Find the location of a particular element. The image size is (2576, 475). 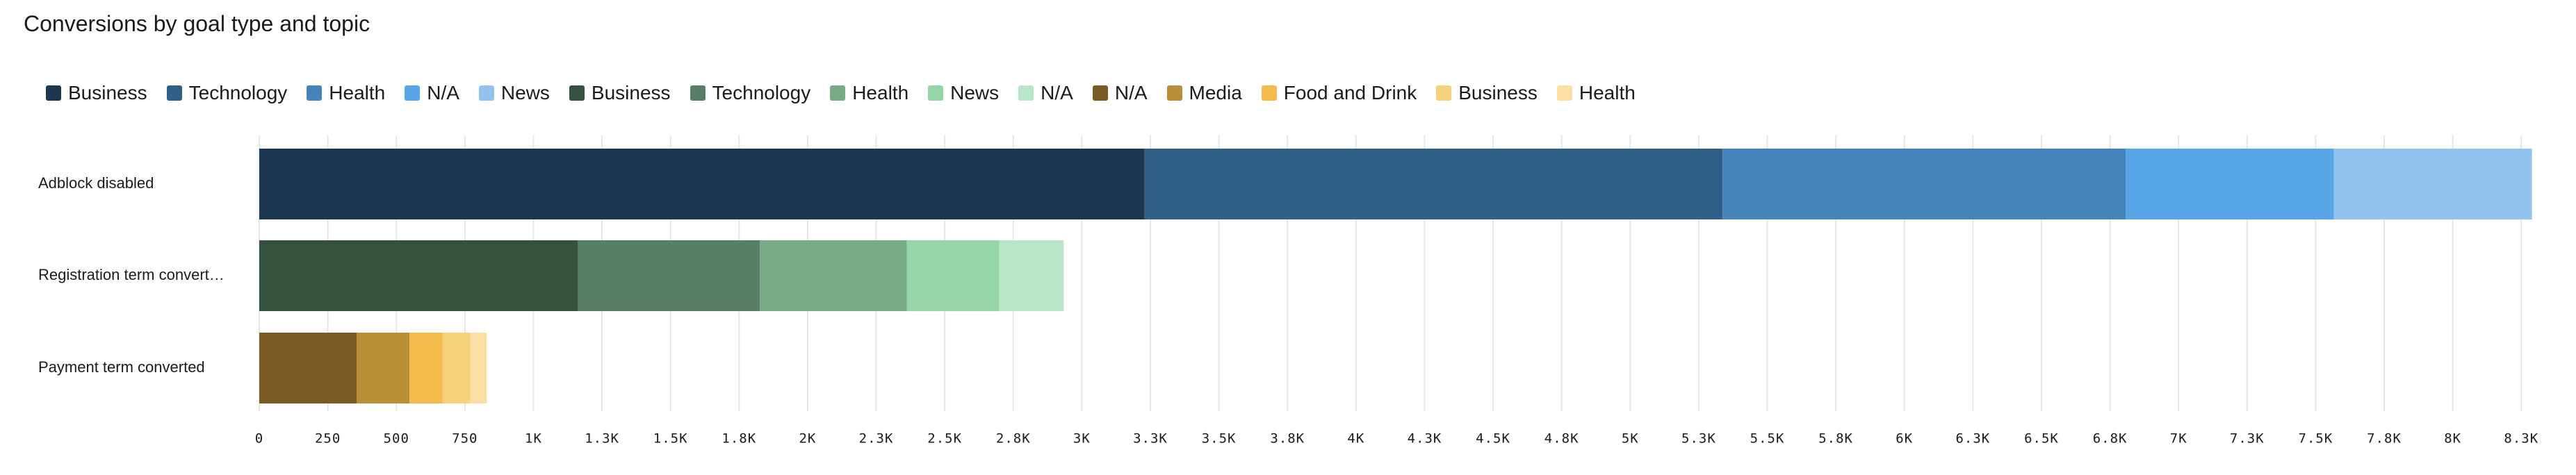

x-tick-label: 3.5K is located at coordinates (1219, 439).